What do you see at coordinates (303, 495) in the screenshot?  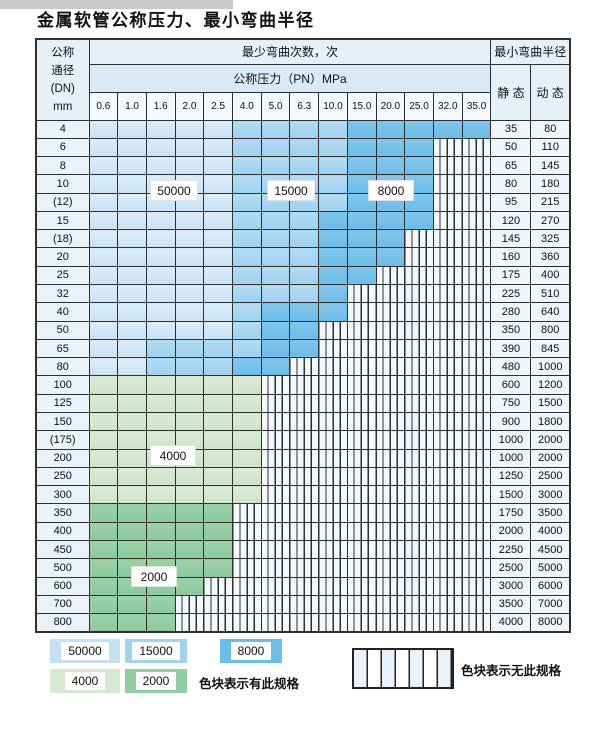 I see `table-row: 300 1500 3000` at bounding box center [303, 495].